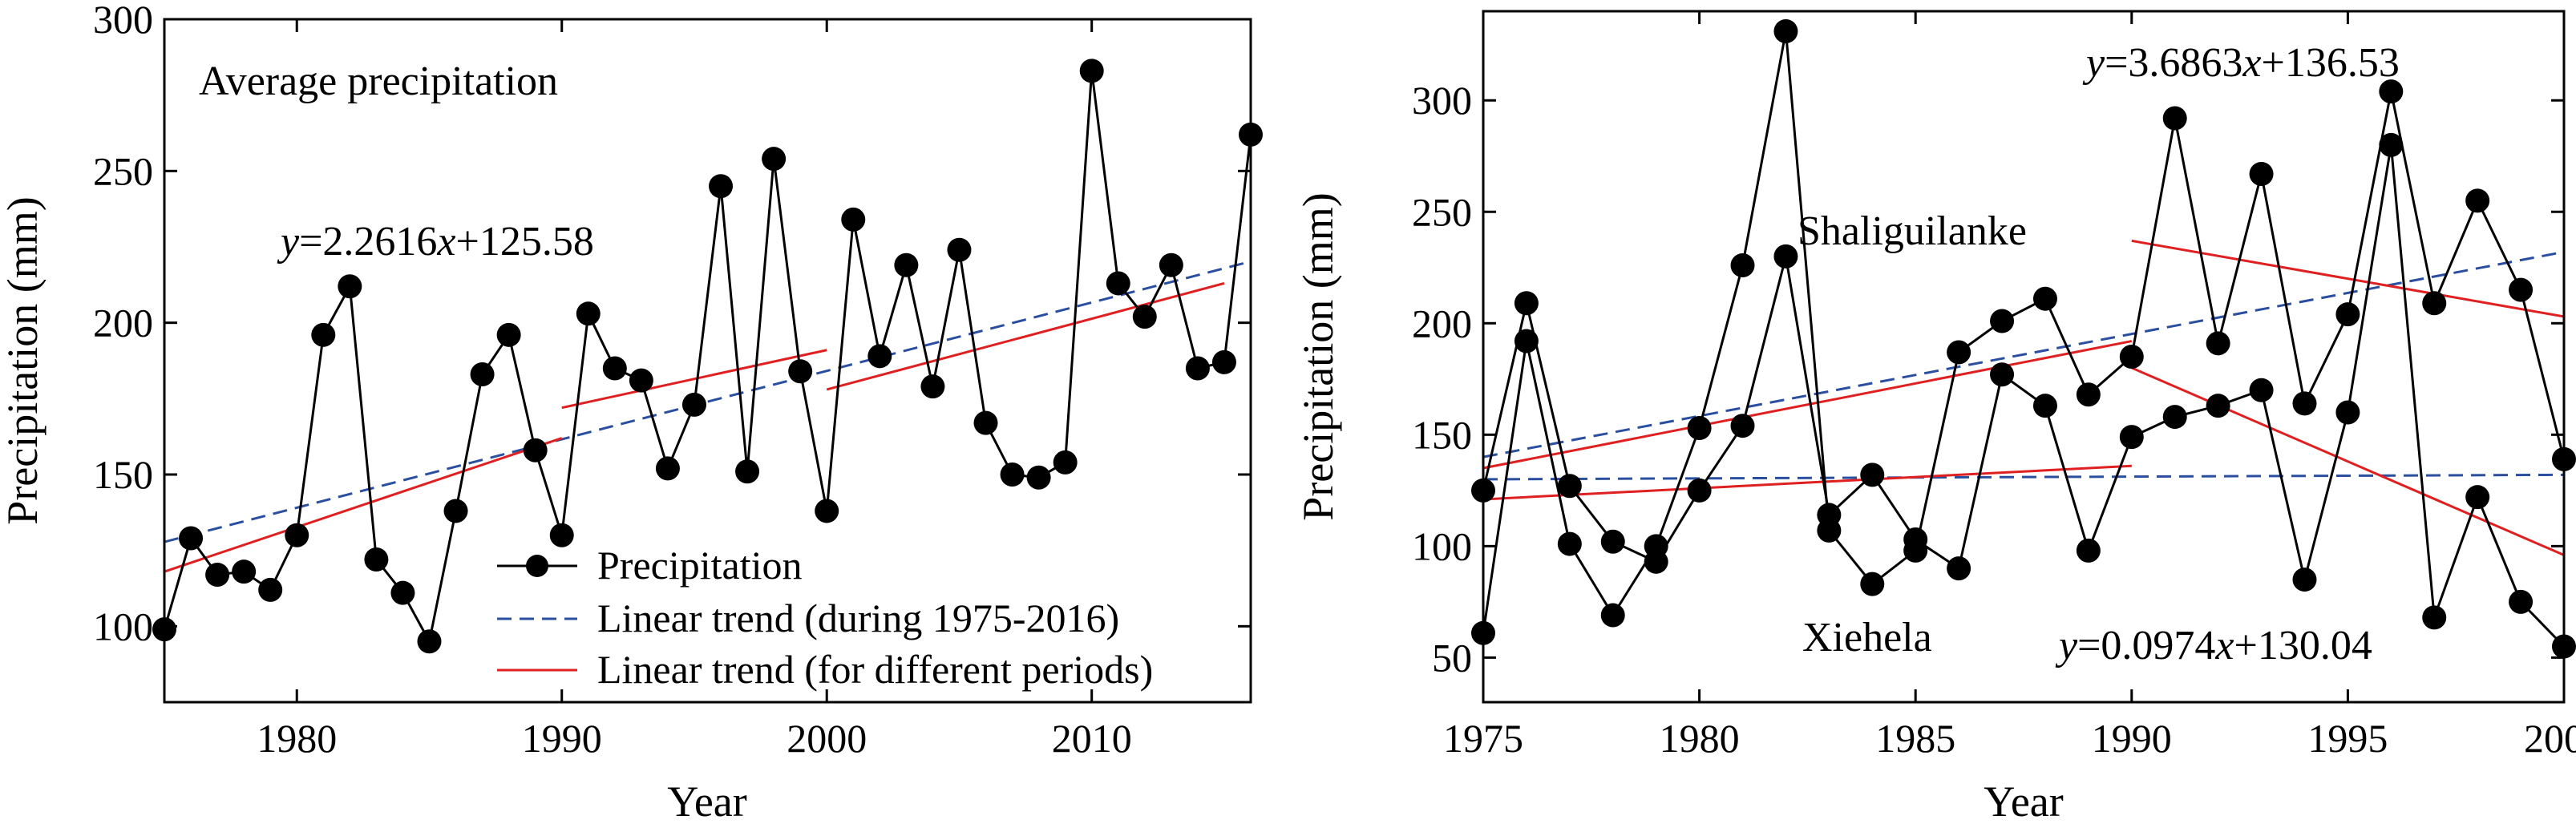 This screenshot has height=824, width=2576. I want to click on left-y-tick-label: 300, so click(123, 21).